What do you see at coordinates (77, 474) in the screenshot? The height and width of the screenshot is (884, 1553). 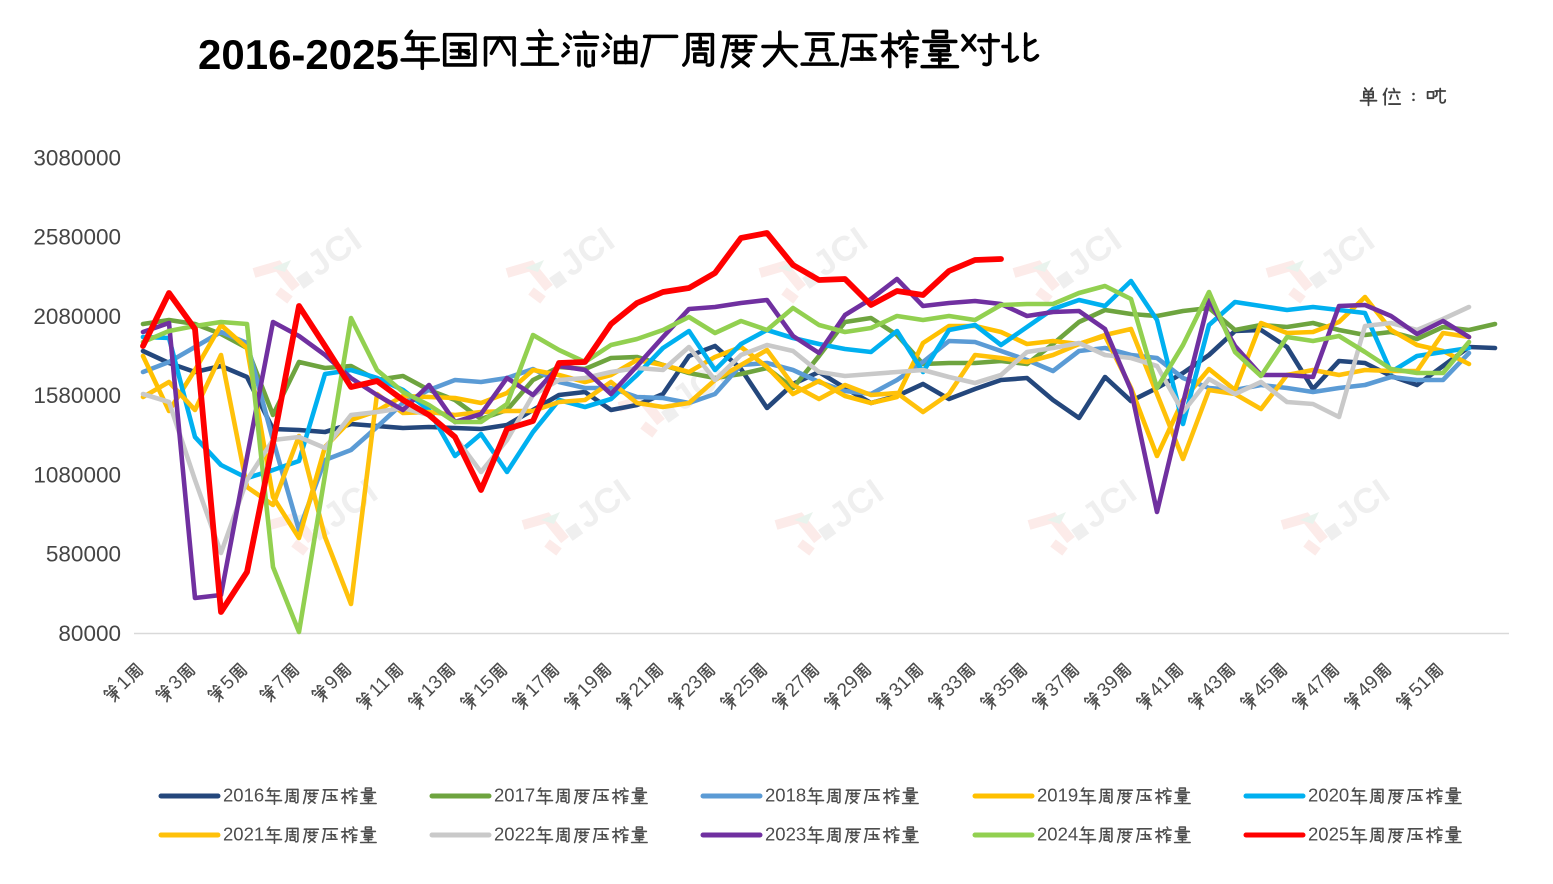 I see `svg-text: 1080000` at bounding box center [77, 474].